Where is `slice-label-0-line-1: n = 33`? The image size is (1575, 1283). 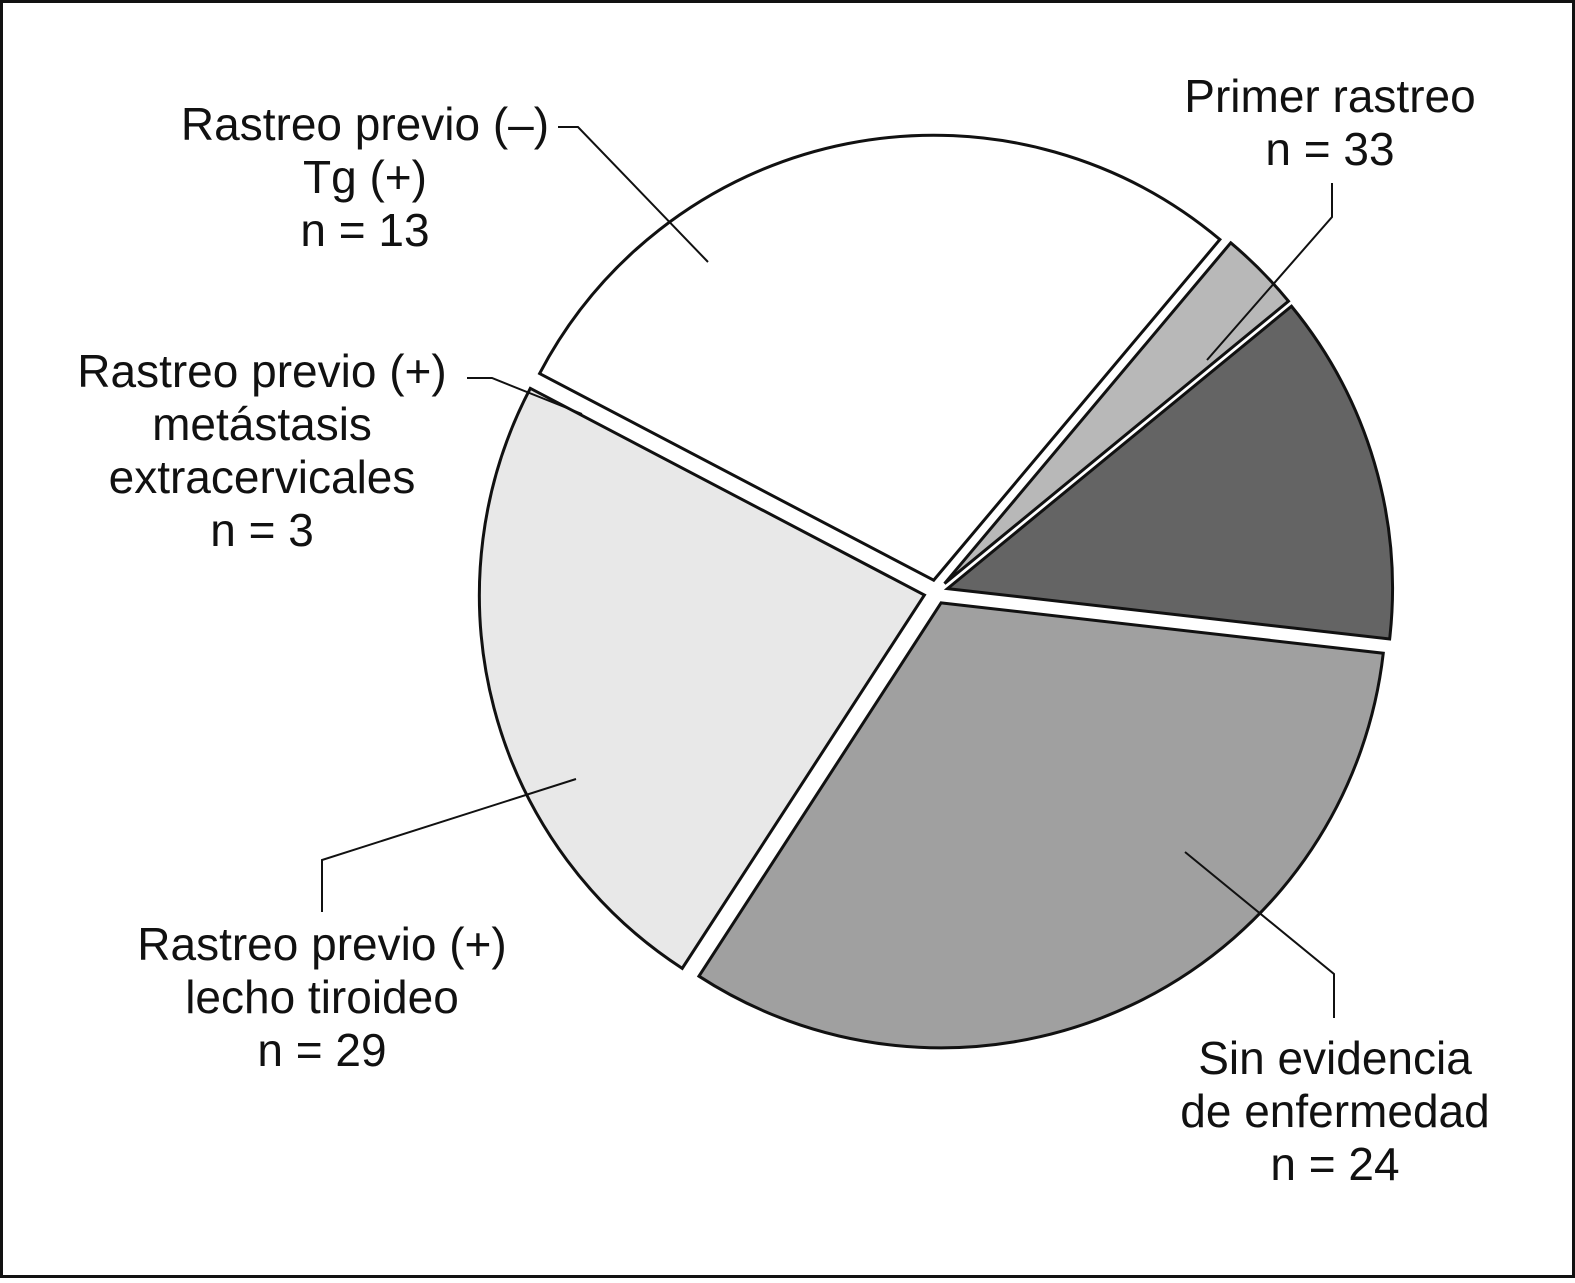
slice-label-0-line-1: n = 33 is located at coordinates (1329, 149).